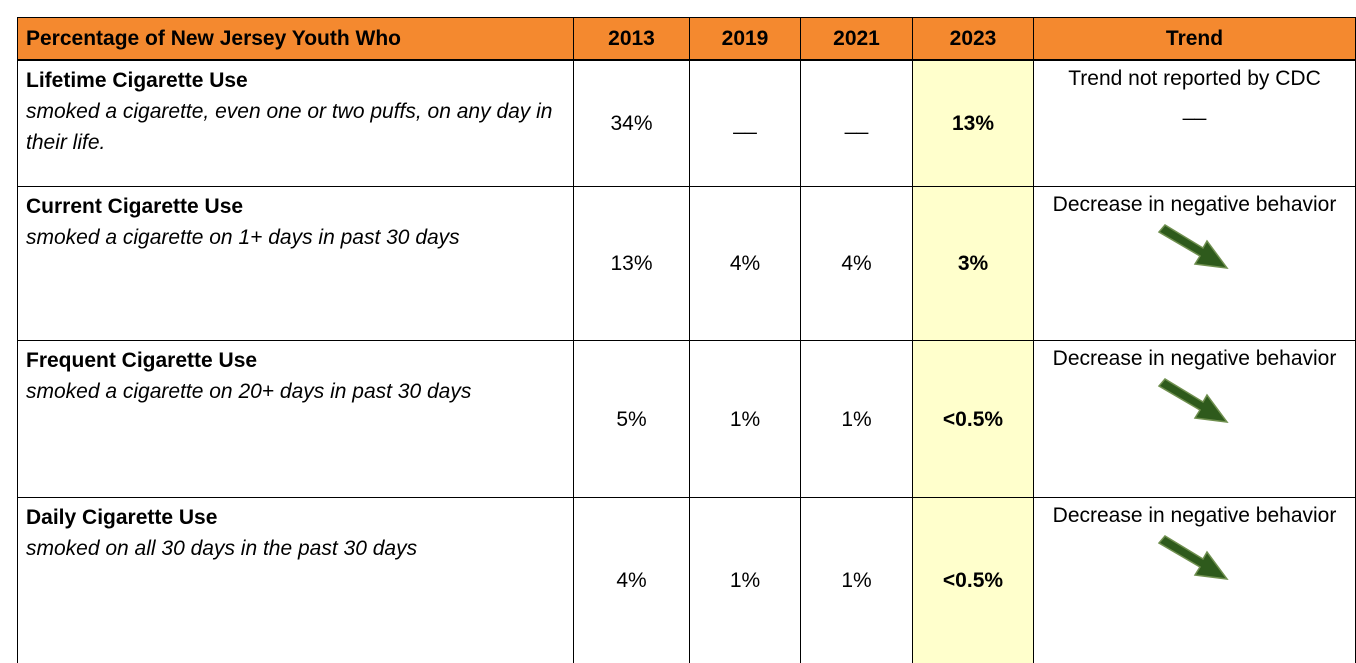 The image size is (1356, 663). Describe the element at coordinates (744, 38) in the screenshot. I see `header-cell: 2019` at that location.